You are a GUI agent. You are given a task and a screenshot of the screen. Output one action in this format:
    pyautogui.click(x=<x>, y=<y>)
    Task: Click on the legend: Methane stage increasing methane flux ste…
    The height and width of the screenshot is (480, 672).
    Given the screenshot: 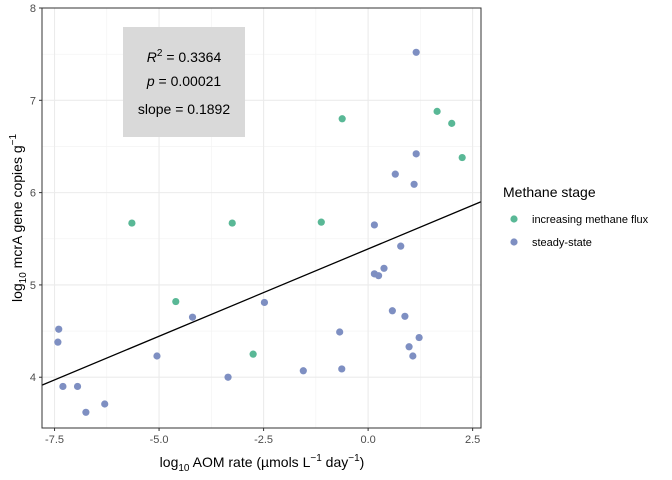 What is the action you would take?
    pyautogui.click(x=576, y=216)
    